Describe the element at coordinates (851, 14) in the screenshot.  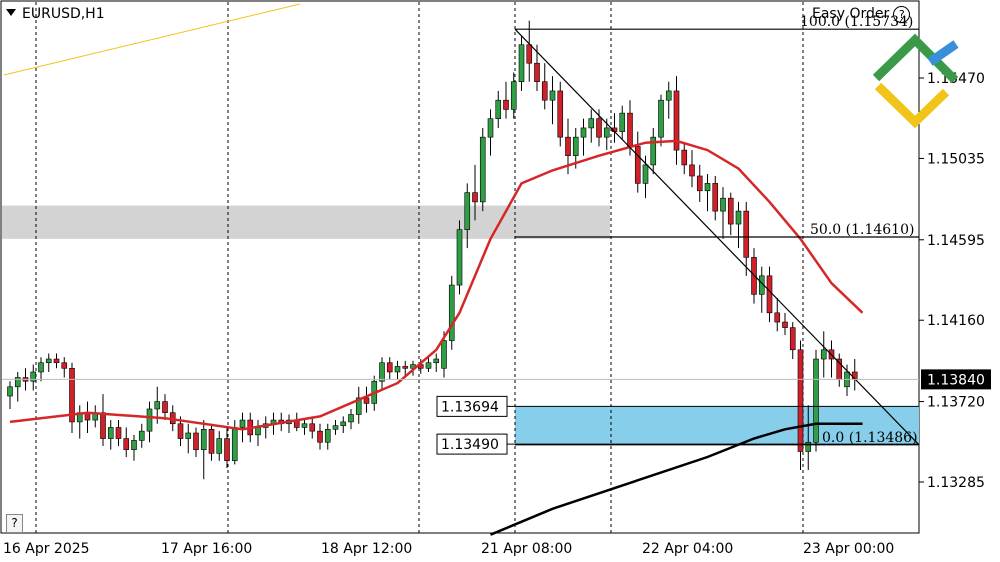
I see `easy-order-label: Easy Order` at that location.